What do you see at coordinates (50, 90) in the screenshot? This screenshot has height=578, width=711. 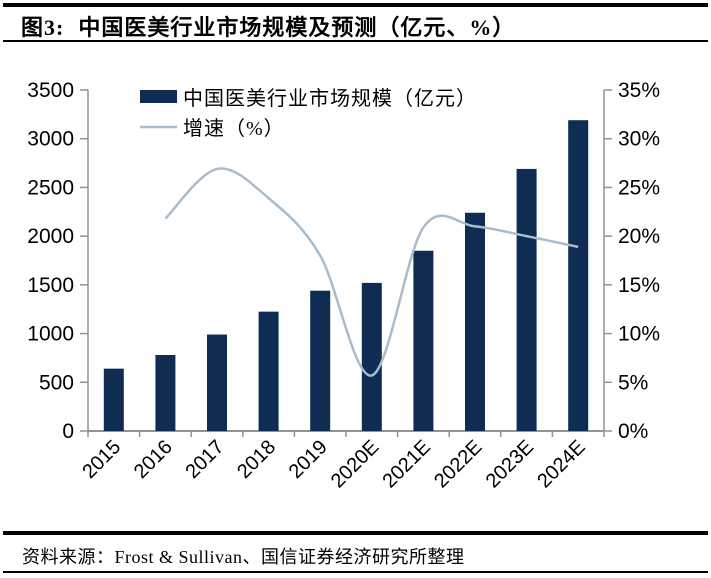 I see `left-axis-tick-label: 3500` at bounding box center [50, 90].